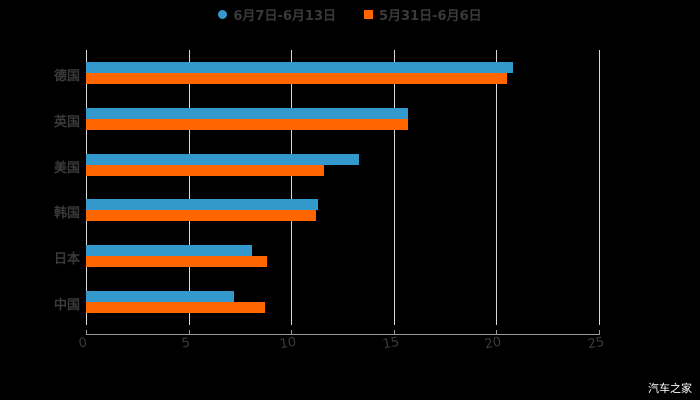 The image size is (700, 400). What do you see at coordinates (391, 343) in the screenshot?
I see `x-tick-label: 15` at bounding box center [391, 343].